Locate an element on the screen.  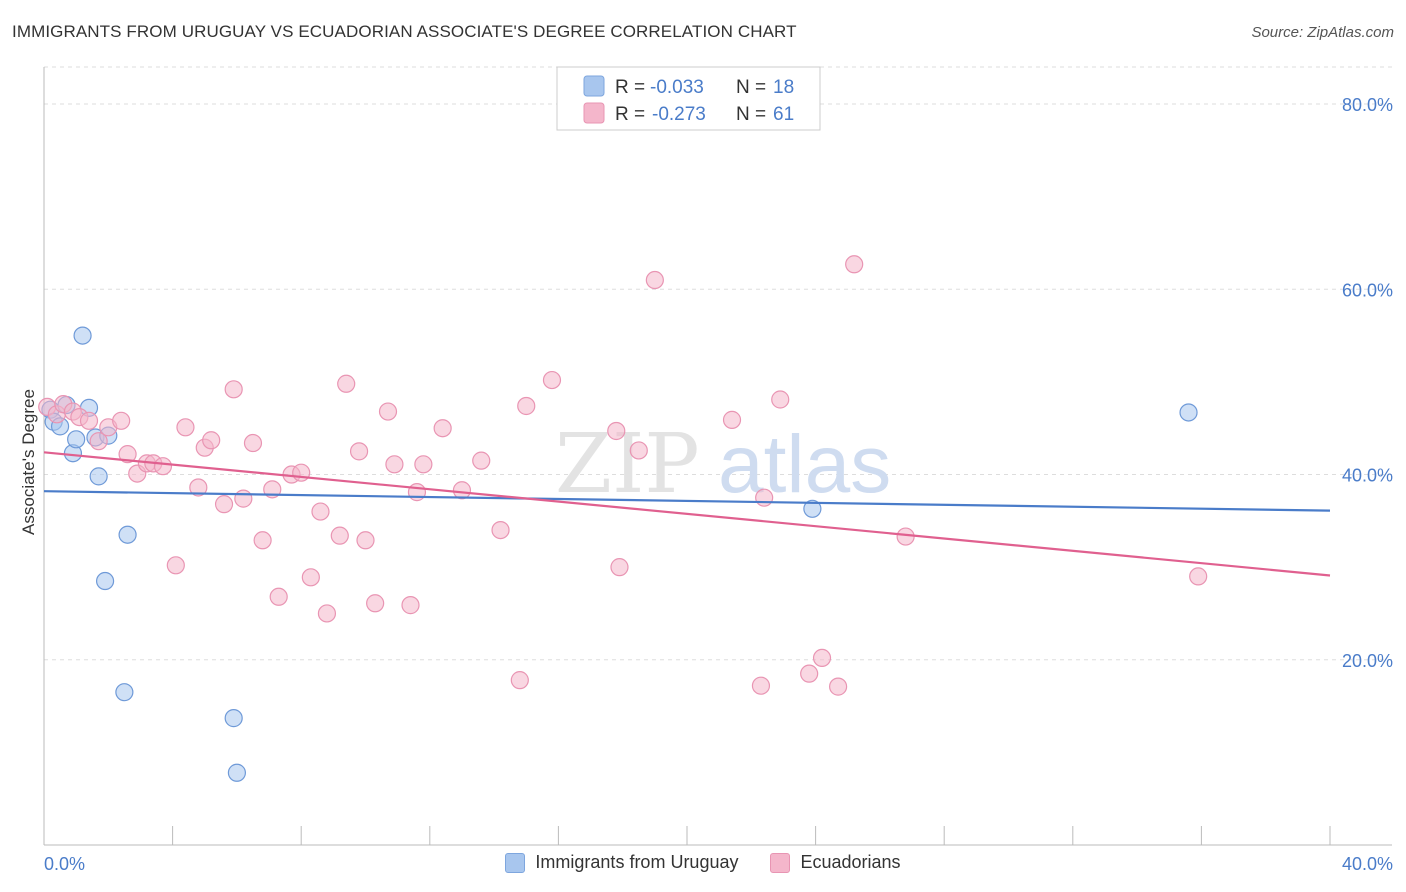
legend-n-value-1: 18 is located at coordinates (783, 87).